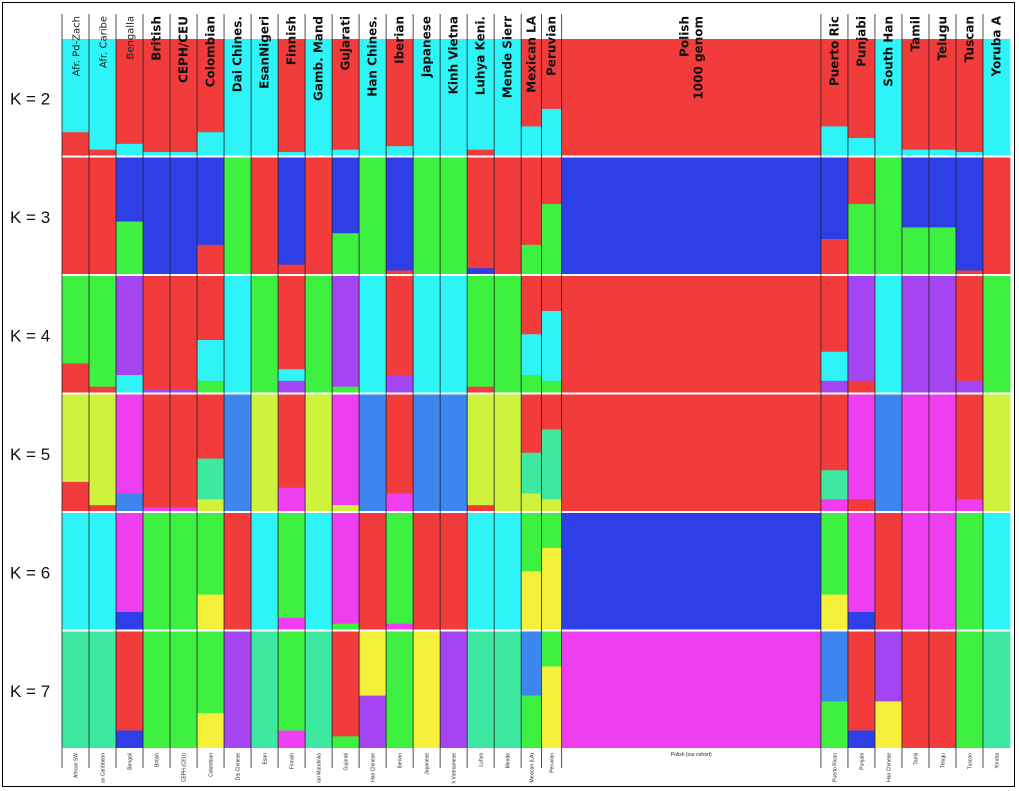  I want to click on population-top-label: Gujarati, so click(346, 43).